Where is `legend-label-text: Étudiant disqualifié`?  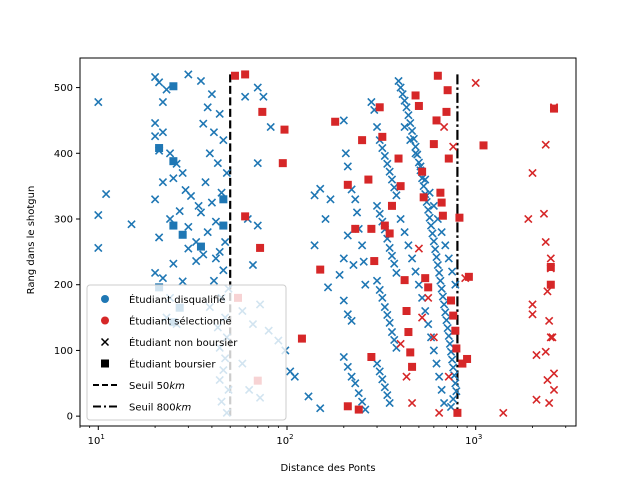 legend-label-text: Étudiant disqualifié is located at coordinates (177, 299).